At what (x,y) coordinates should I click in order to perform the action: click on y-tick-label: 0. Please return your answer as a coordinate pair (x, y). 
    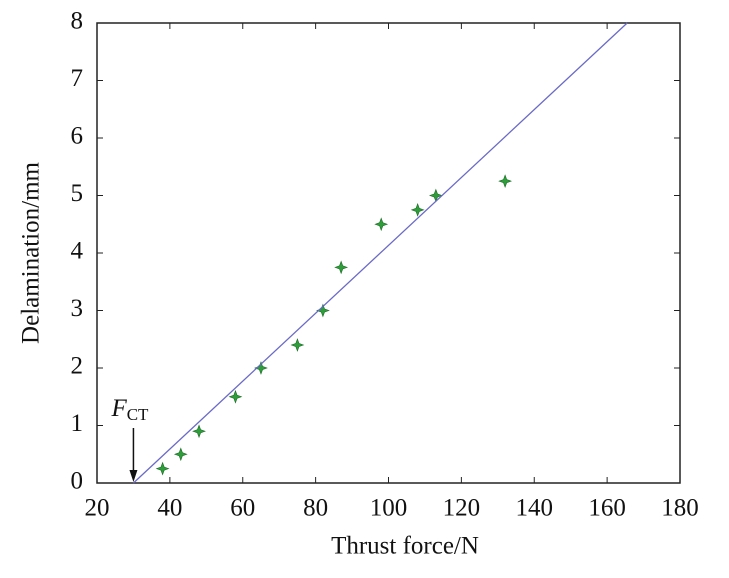
    Looking at the image, I should click on (77, 481).